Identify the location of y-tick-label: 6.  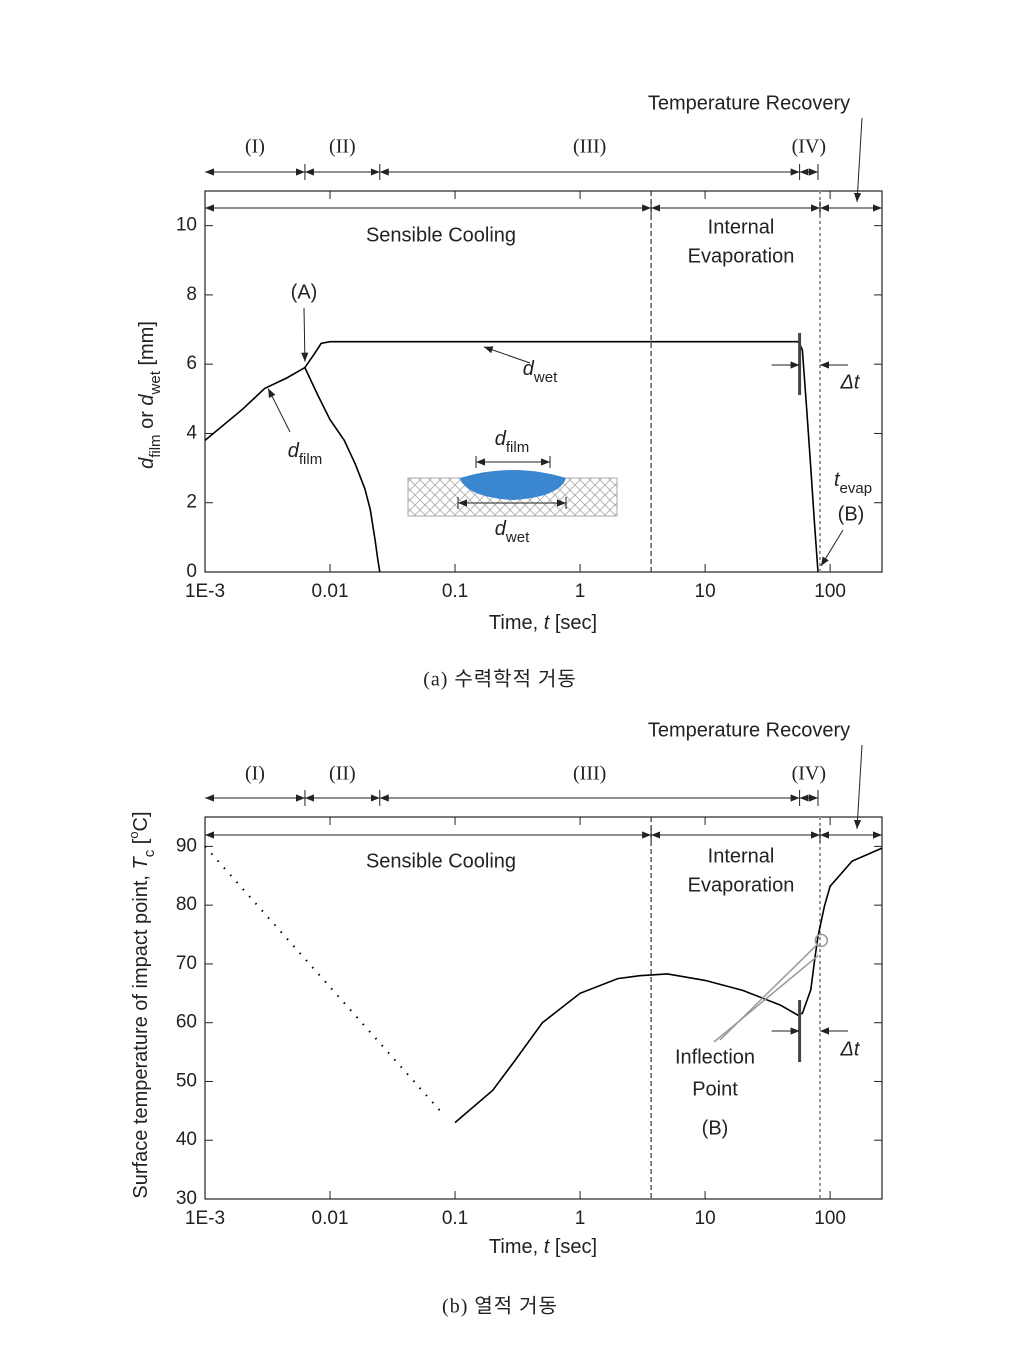
(191, 363).